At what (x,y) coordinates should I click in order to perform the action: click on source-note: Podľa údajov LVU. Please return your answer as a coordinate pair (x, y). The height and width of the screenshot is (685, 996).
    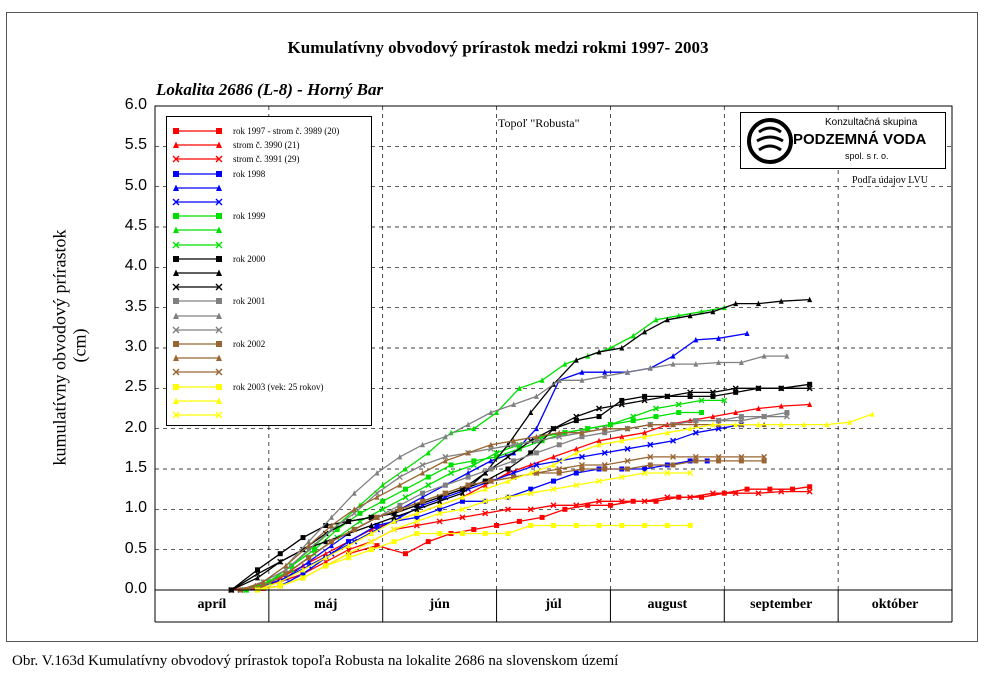
    Looking at the image, I should click on (890, 180).